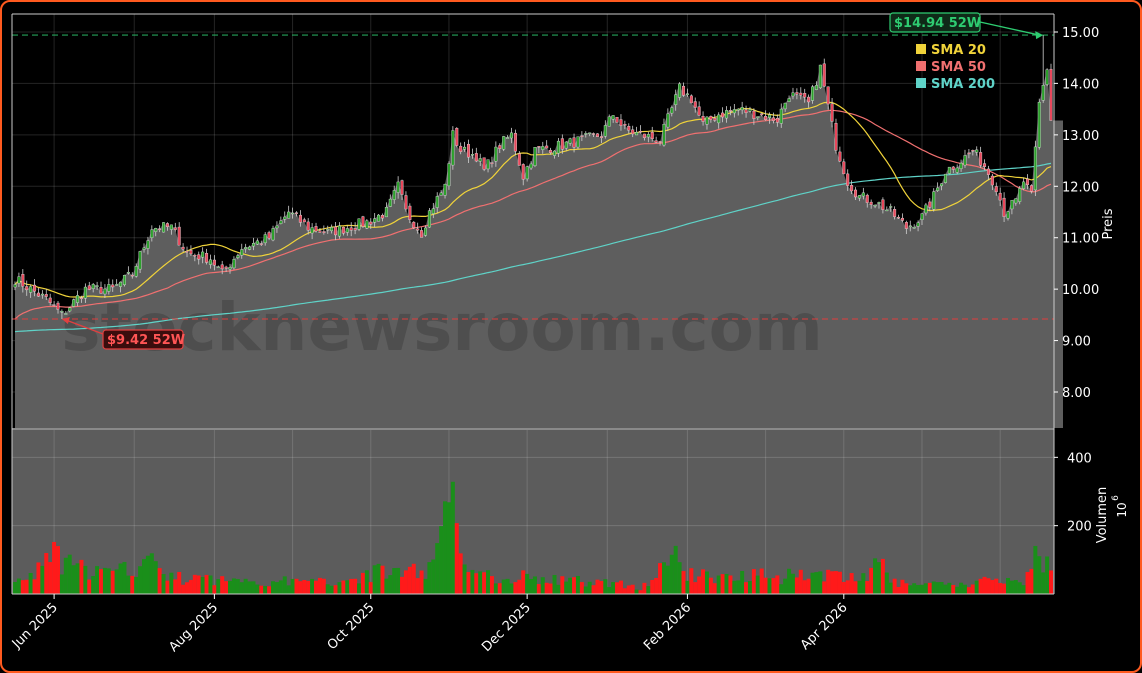 This screenshot has height=673, width=1142. I want to click on volume-unit-exponent: 6, so click(1116, 498).